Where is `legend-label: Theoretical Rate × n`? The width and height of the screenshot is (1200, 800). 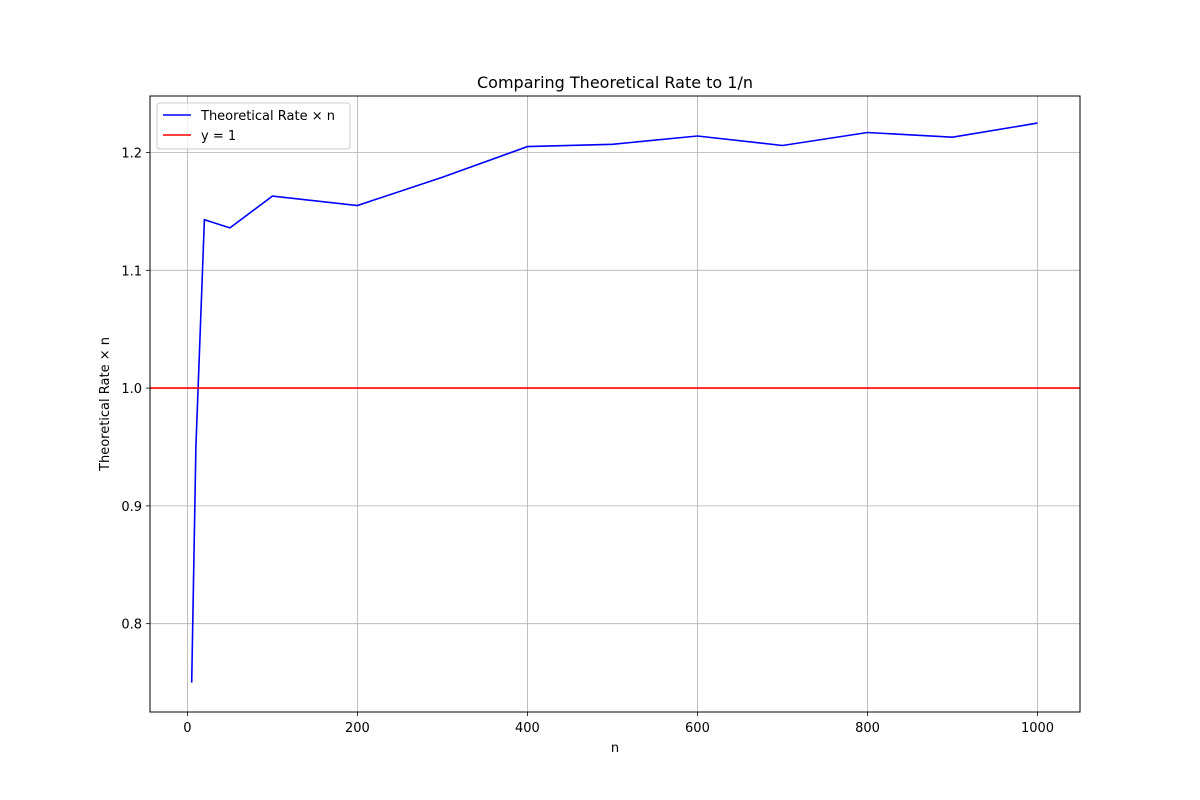
legend-label: Theoretical Rate × n is located at coordinates (267, 116).